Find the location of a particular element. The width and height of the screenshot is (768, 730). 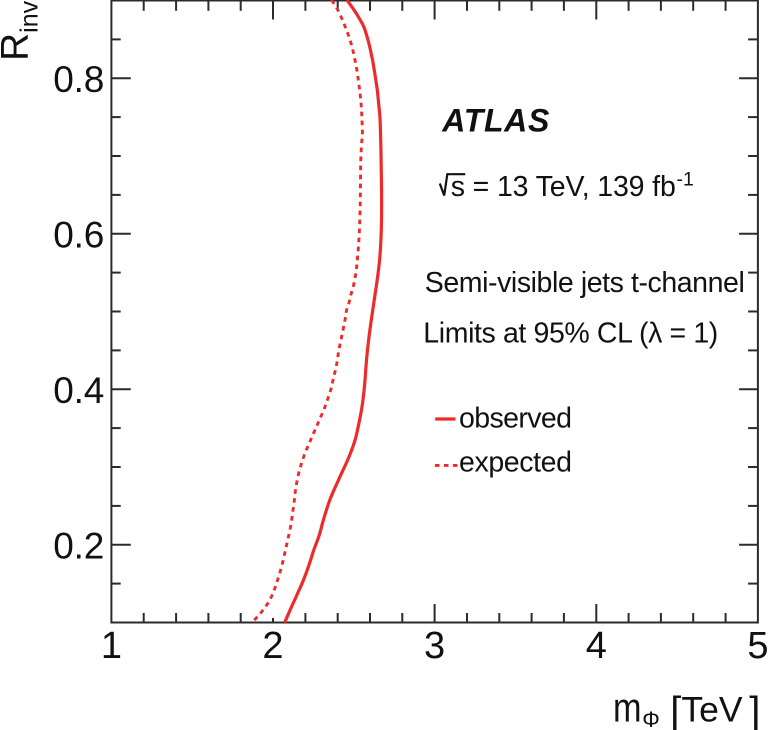

svg-text: Φ is located at coordinates (651, 718).